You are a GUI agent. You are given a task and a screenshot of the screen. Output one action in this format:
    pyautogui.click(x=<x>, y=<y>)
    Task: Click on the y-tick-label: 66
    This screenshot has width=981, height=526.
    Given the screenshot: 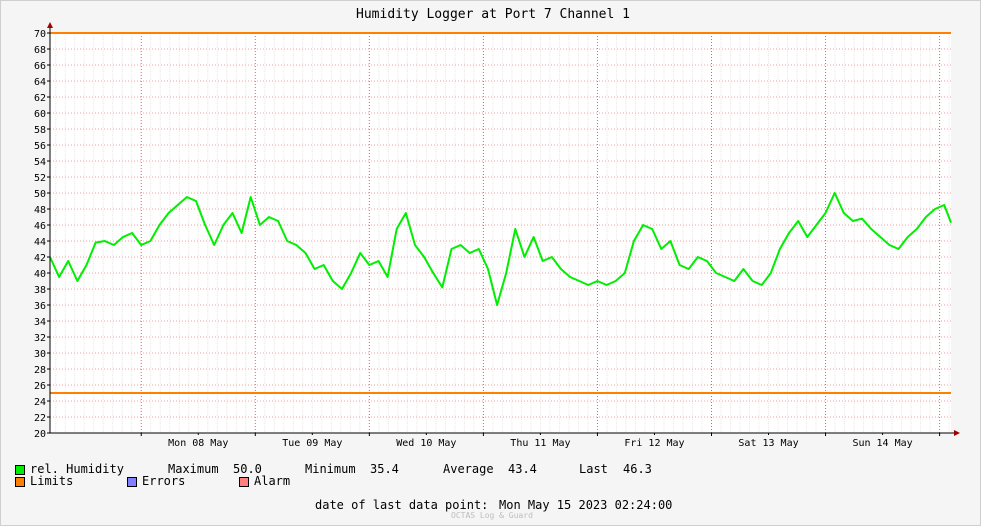 What is the action you would take?
    pyautogui.click(x=40, y=66)
    